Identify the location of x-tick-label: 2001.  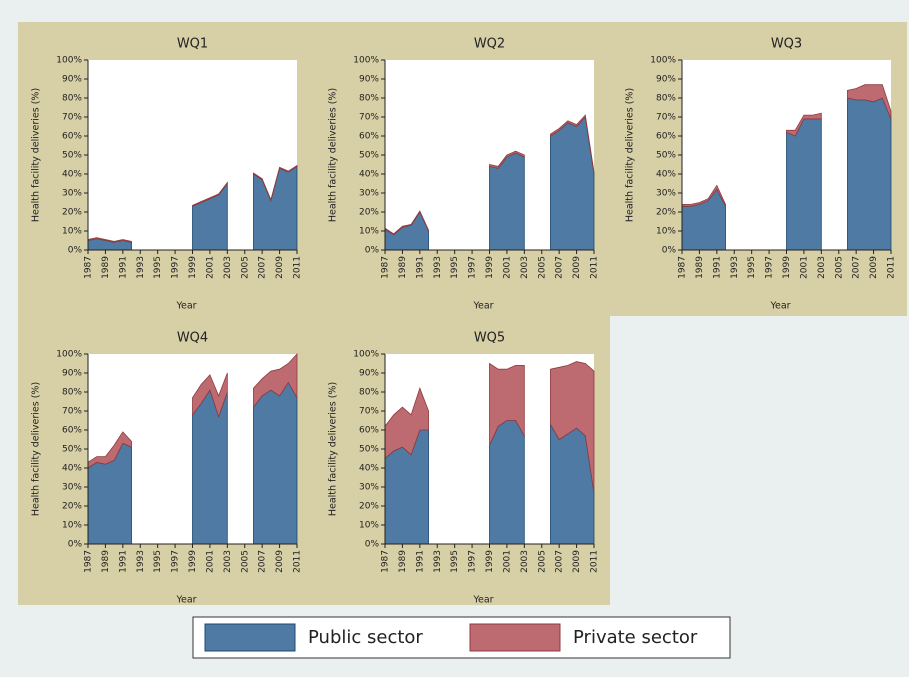
(210, 267).